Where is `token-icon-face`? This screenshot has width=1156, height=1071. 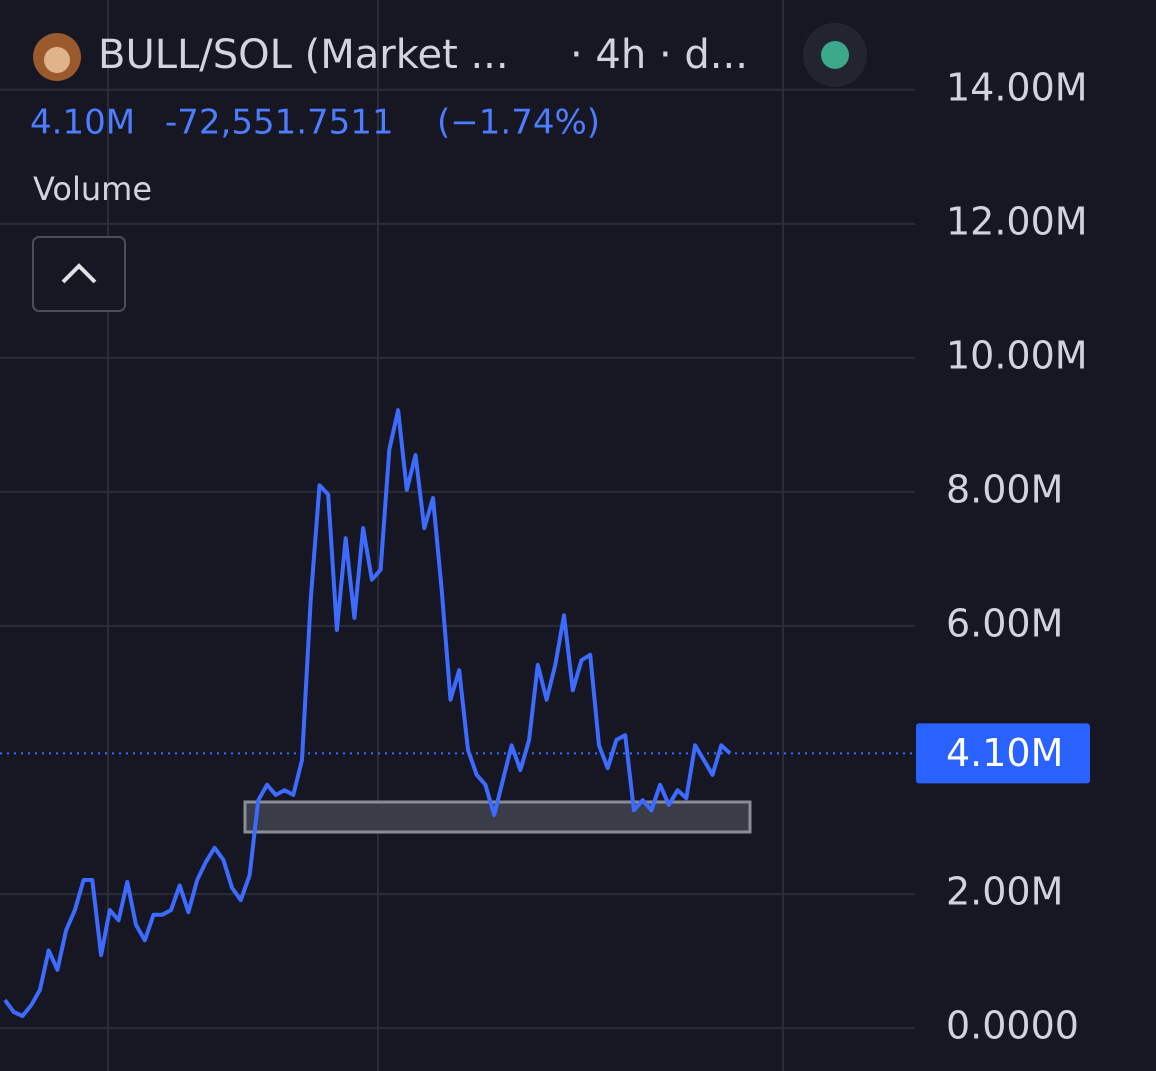
token-icon-face is located at coordinates (57, 60).